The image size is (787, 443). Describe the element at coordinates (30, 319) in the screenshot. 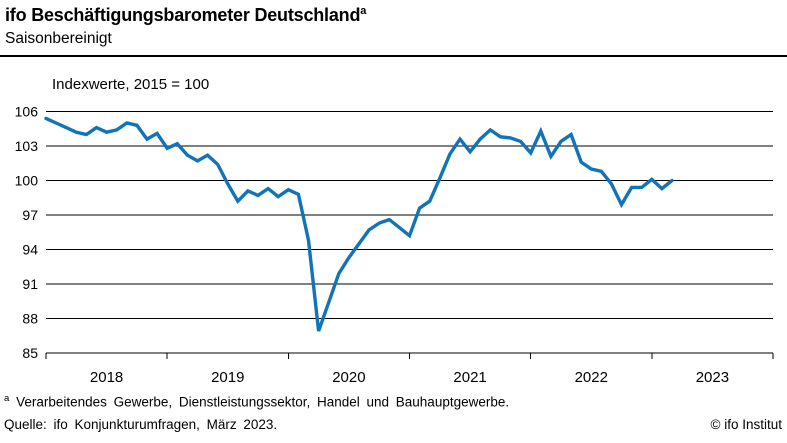

I see `y-tick-label: 88` at that location.